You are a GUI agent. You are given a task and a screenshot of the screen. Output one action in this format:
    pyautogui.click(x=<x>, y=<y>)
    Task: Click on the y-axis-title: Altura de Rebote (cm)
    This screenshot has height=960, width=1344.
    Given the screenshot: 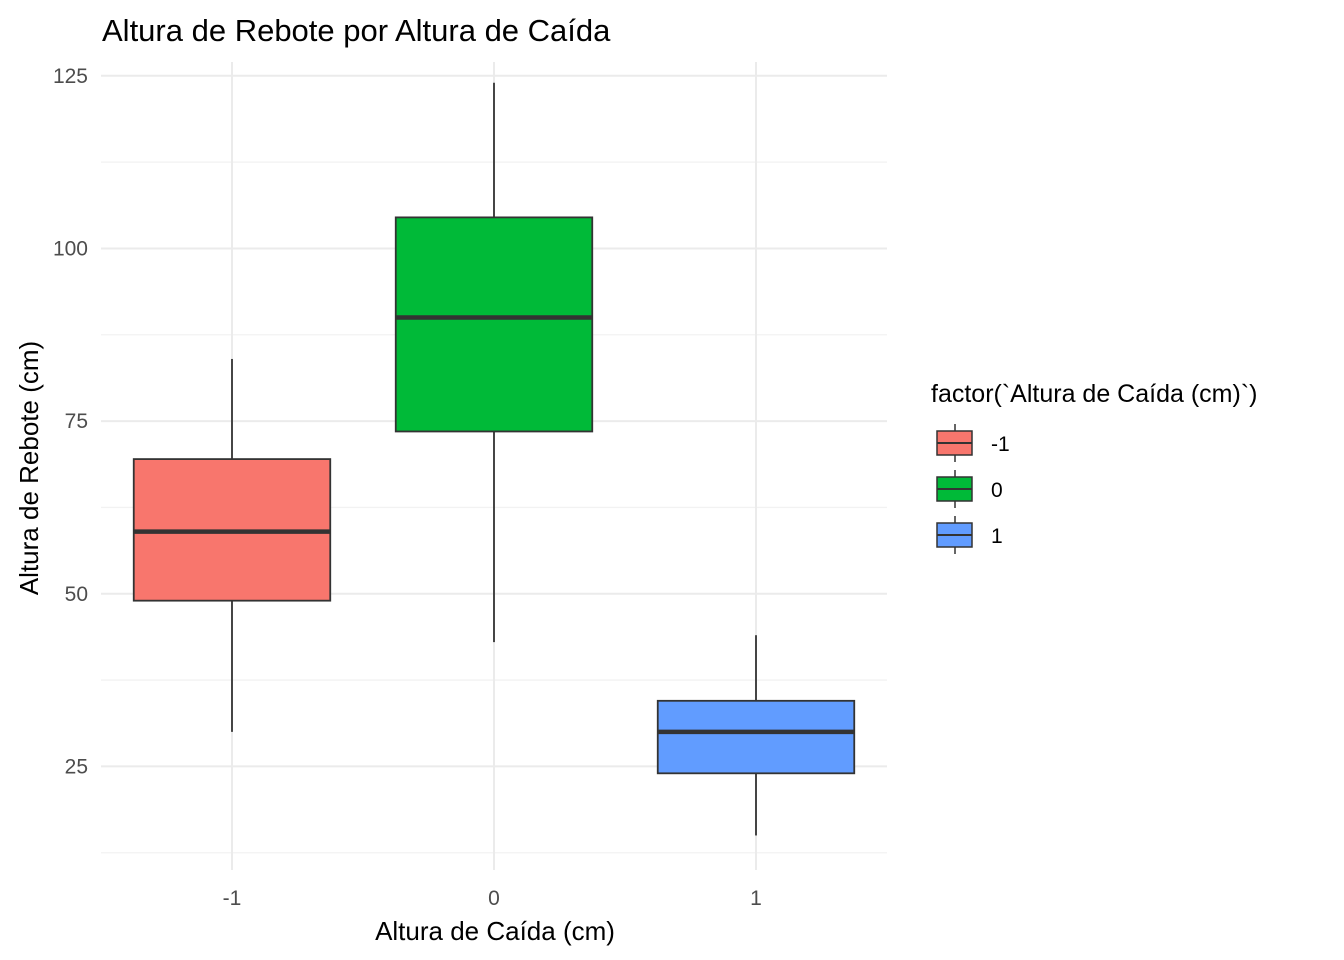 What is the action you would take?
    pyautogui.click(x=29, y=468)
    